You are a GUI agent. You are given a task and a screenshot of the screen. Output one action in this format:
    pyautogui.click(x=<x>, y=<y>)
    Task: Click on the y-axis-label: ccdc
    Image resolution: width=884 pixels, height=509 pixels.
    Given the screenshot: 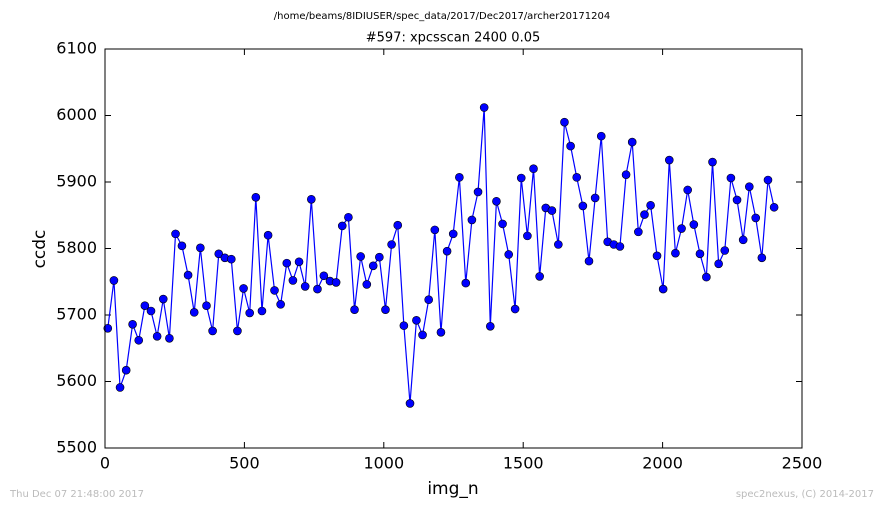 What is the action you would take?
    pyautogui.click(x=40, y=249)
    